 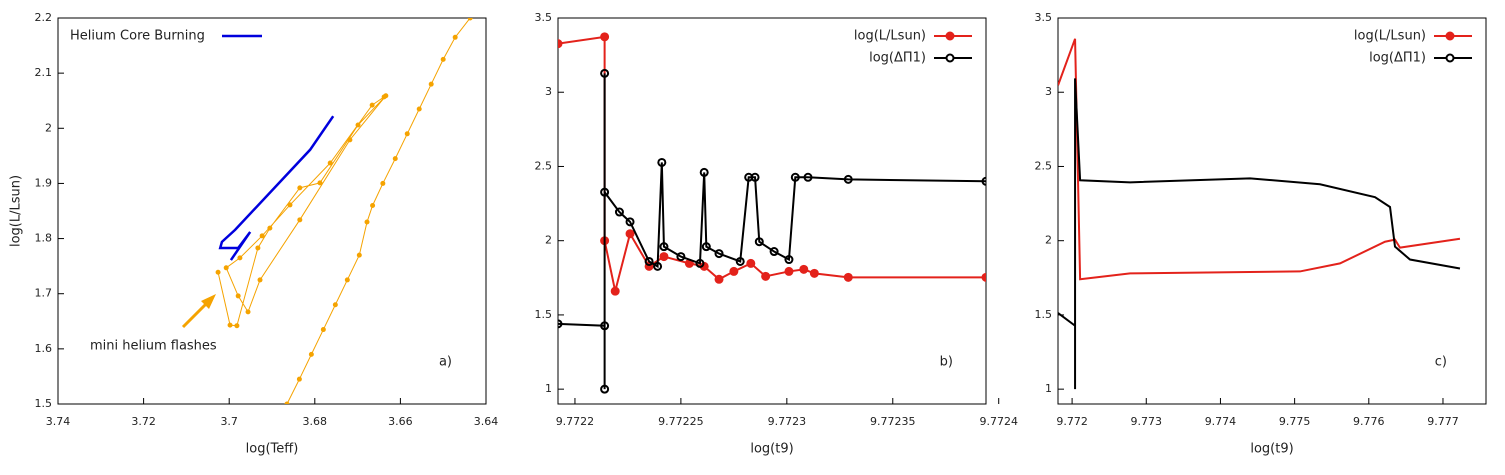 What do you see at coordinates (44, 72) in the screenshot?
I see `y-tick-label: 2.1` at bounding box center [44, 72].